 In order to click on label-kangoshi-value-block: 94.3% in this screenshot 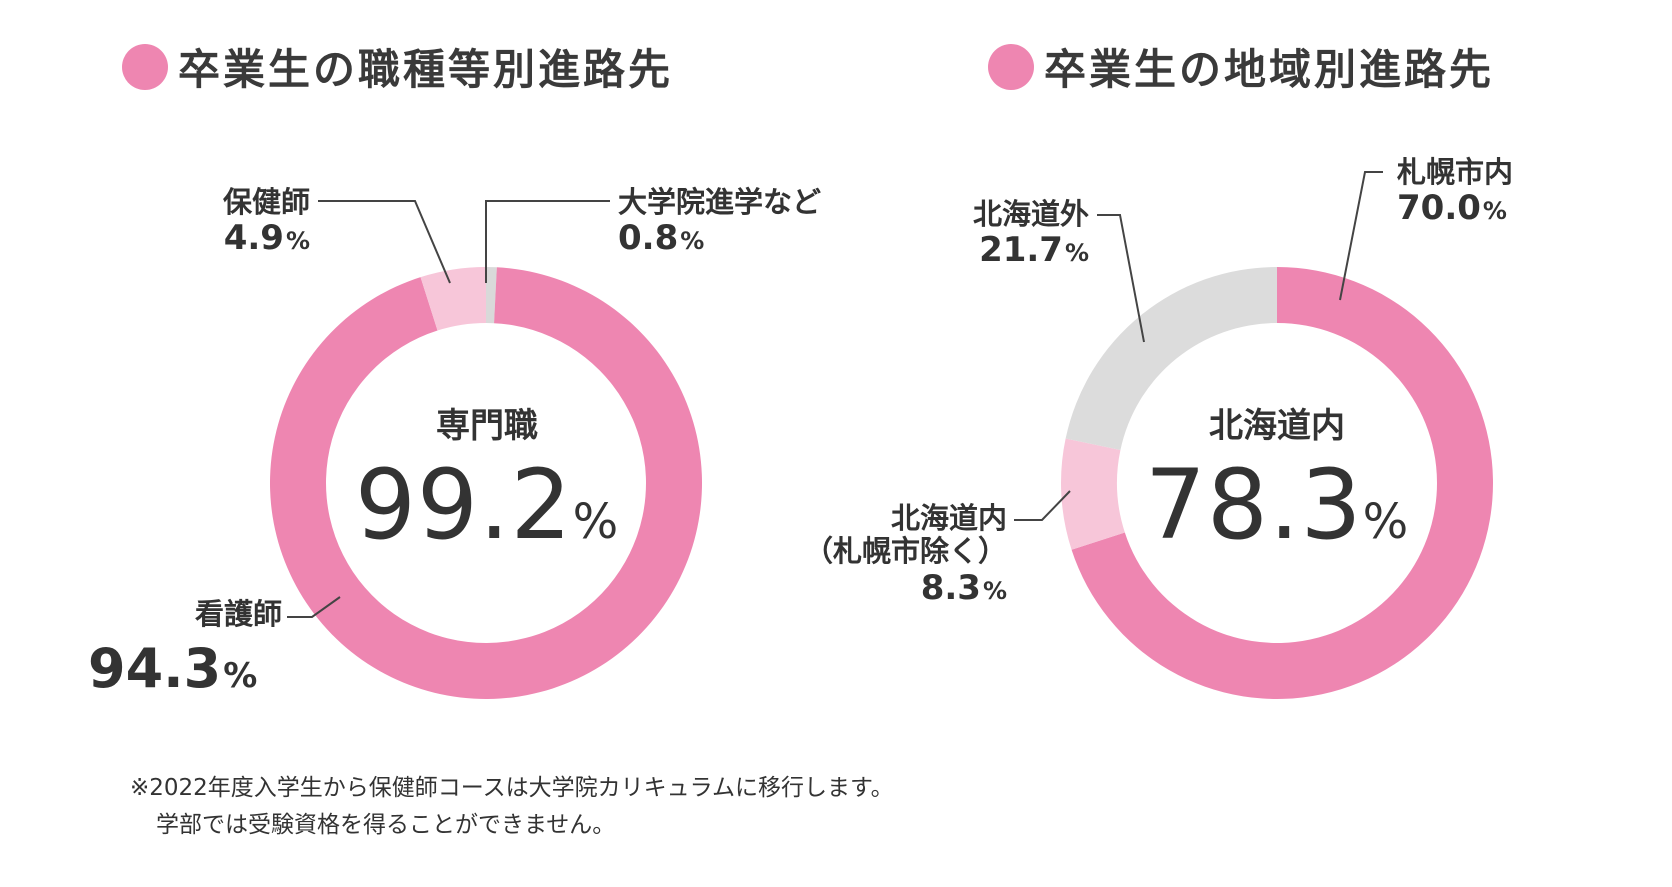, I will do `click(173, 668)`.